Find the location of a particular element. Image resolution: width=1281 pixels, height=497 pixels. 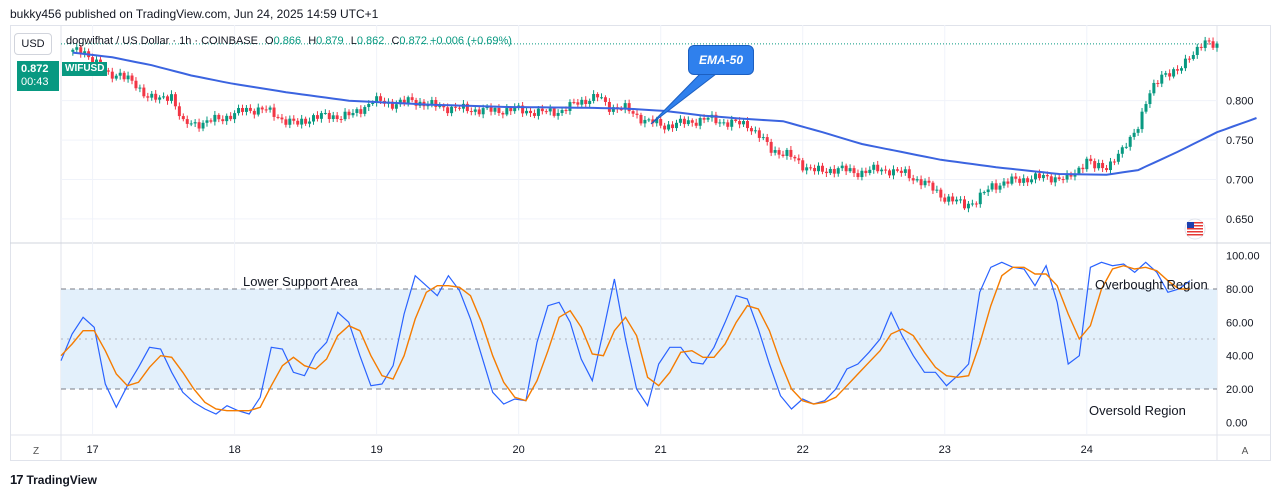

oscillator-axis-label: 80.00 is located at coordinates (1240, 290).